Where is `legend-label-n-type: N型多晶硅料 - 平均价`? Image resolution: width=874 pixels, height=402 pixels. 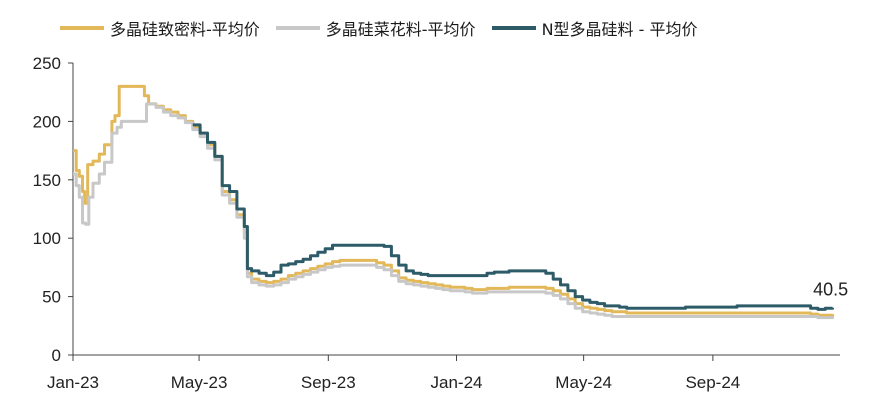 legend-label-n-type: N型多晶硅料 - 平均价 is located at coordinates (619, 29).